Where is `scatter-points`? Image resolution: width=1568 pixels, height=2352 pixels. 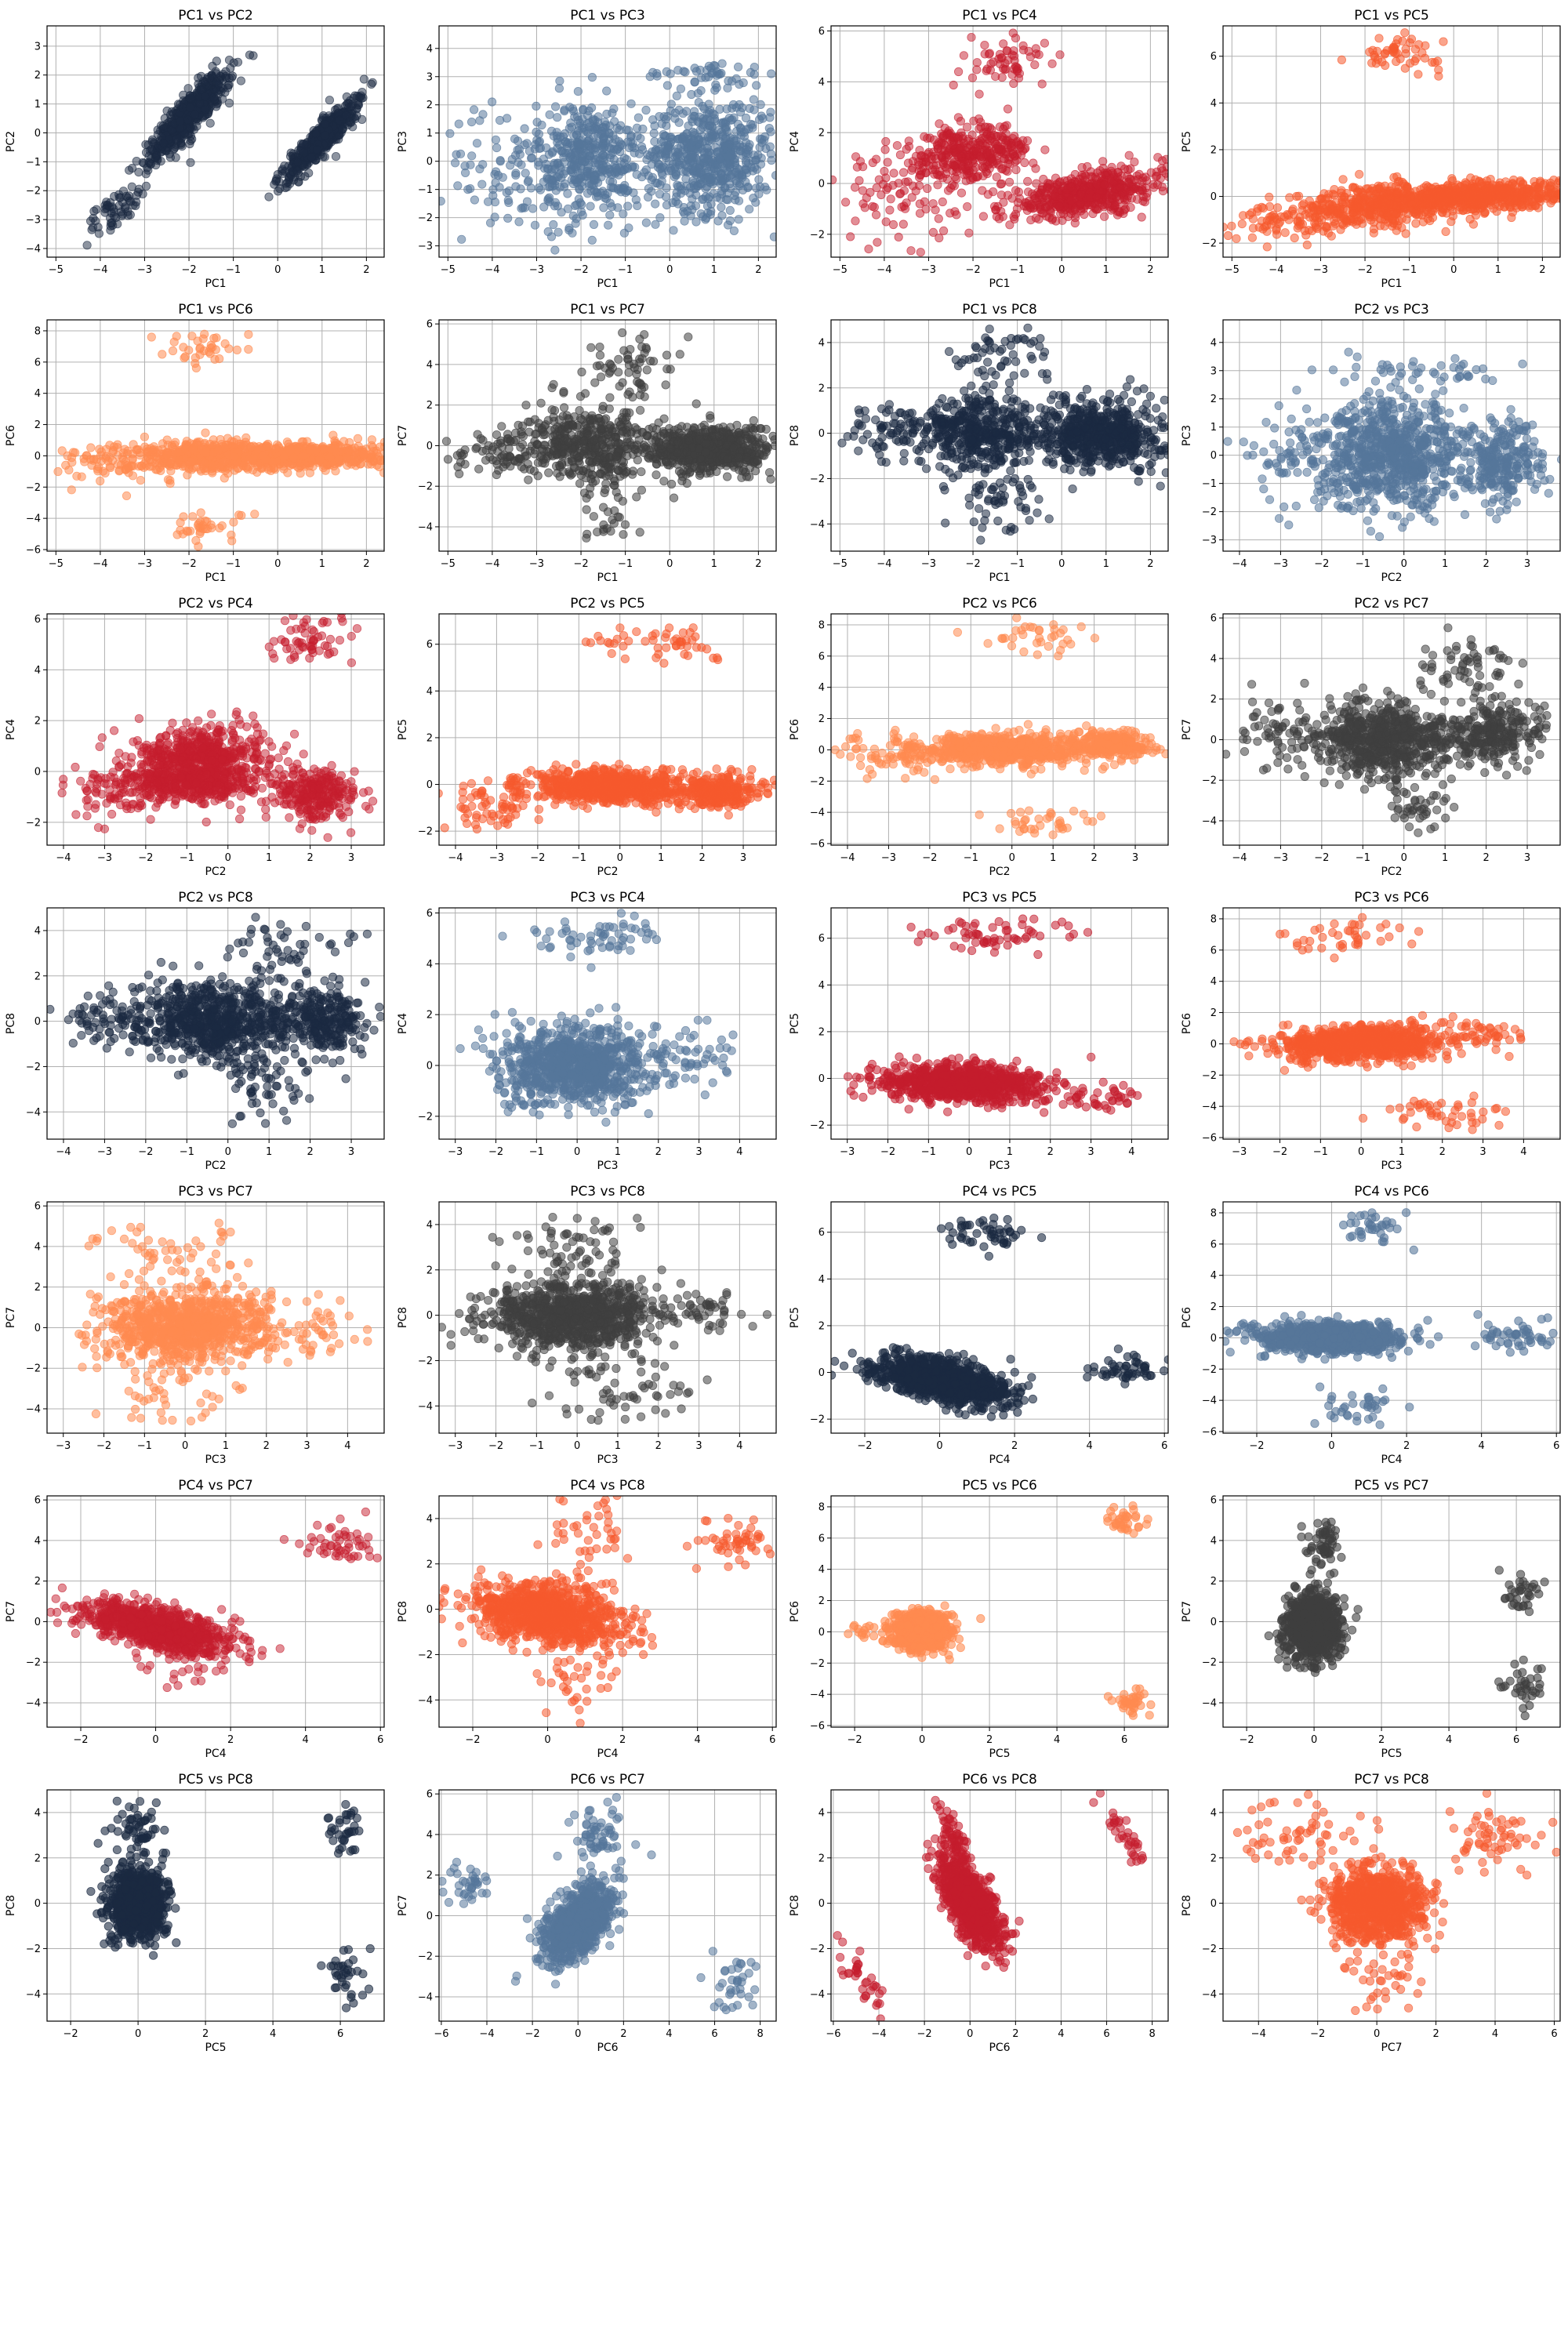 scatter-points is located at coordinates (999, 142).